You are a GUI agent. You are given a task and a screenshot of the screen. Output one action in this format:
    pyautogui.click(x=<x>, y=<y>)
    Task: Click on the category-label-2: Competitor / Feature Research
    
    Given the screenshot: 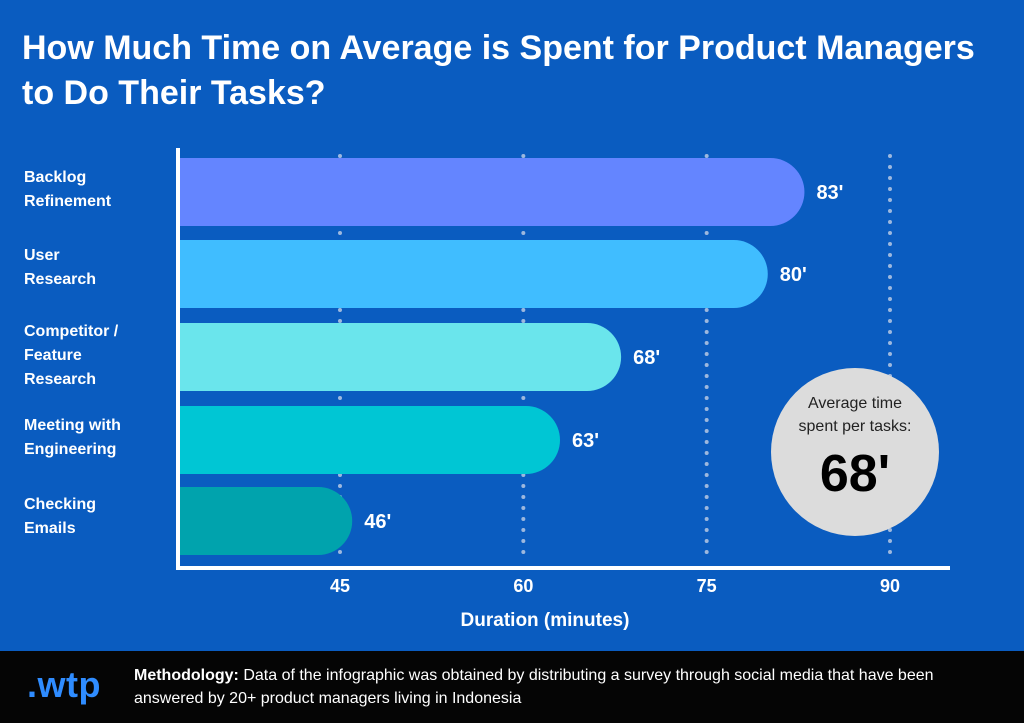 What is the action you would take?
    pyautogui.click(x=71, y=355)
    